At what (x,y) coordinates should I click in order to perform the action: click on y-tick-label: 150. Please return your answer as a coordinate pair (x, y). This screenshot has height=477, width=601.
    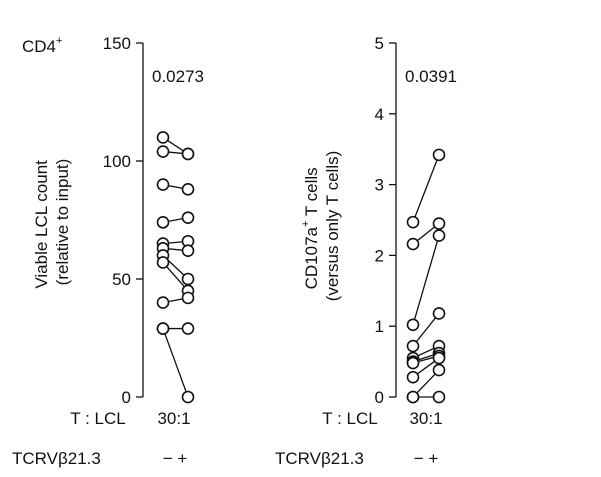
    Looking at the image, I should click on (117, 43).